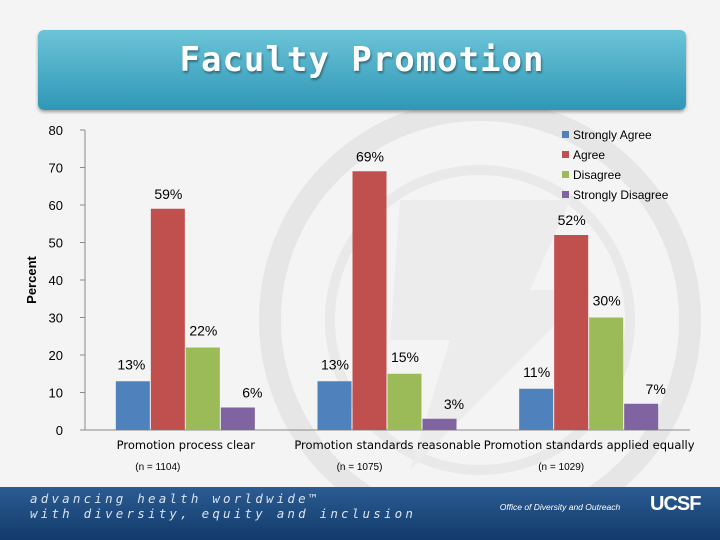 This screenshot has width=720, height=540. Describe the element at coordinates (56, 318) in the screenshot. I see `y-tick-label: 30` at that location.